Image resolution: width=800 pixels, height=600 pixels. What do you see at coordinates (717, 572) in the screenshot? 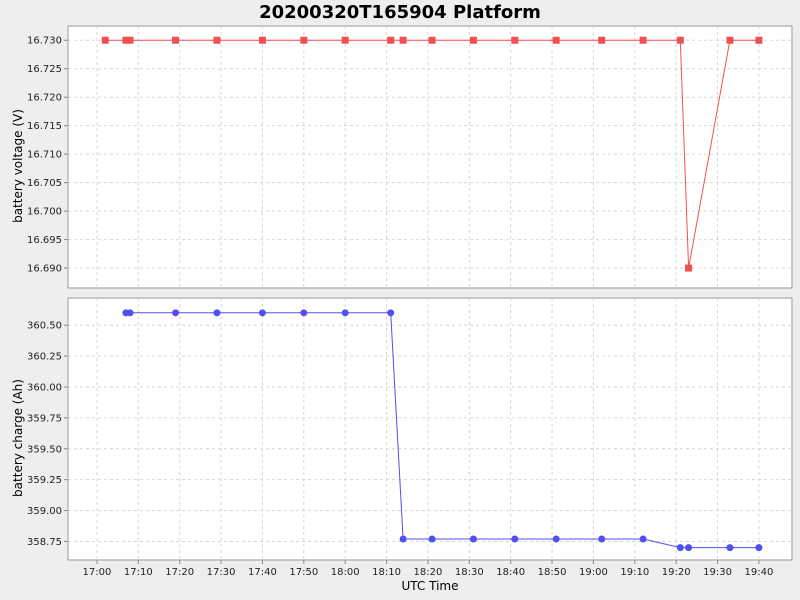
I see `x-tick-label: 19:30` at bounding box center [717, 572].